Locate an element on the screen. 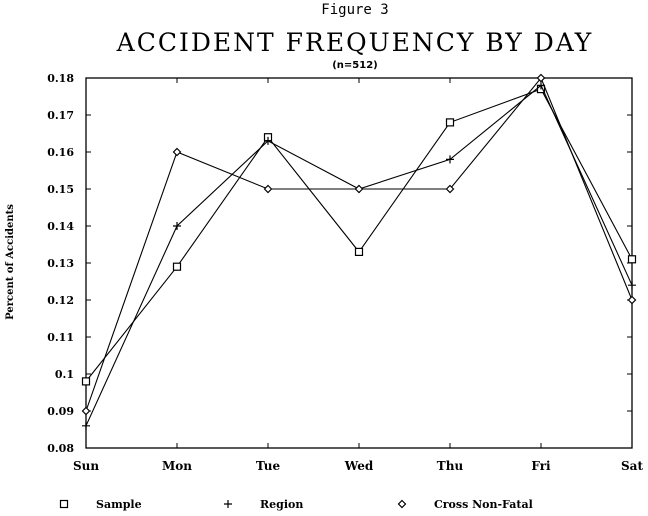 The height and width of the screenshot is (516, 648). y-tick-label: 0.08 is located at coordinates (60, 448).